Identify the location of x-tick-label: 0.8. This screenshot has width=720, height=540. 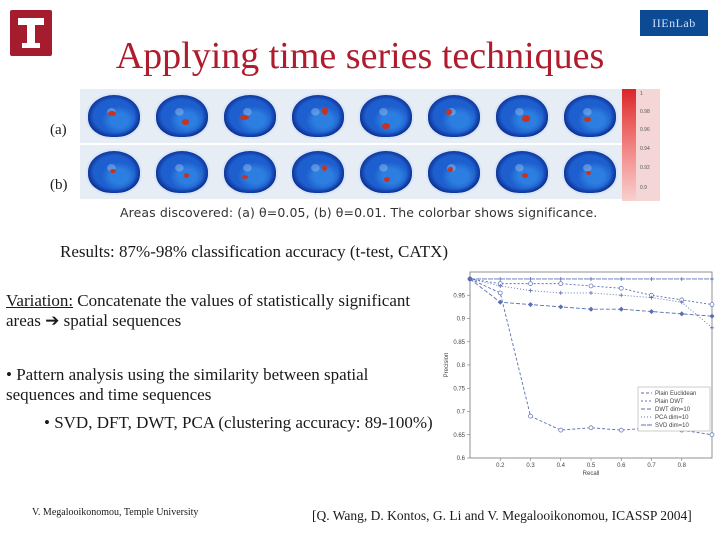
(682, 466).